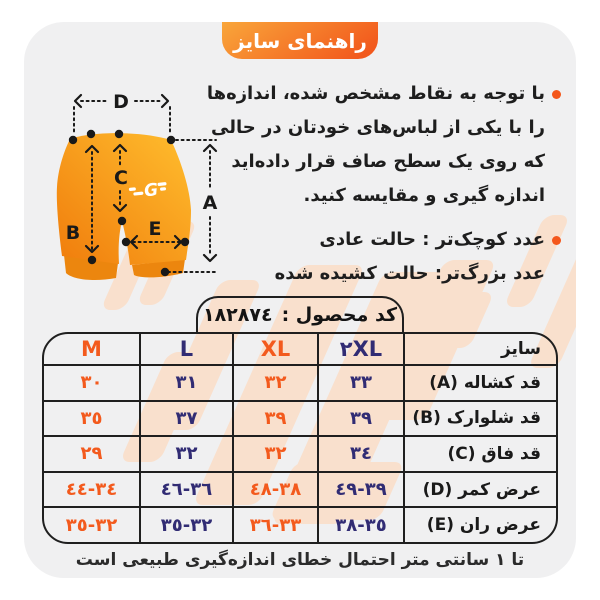  Describe the element at coordinates (362, 524) in the screenshot. I see `size-cell: ٣٥-٣٨` at that location.